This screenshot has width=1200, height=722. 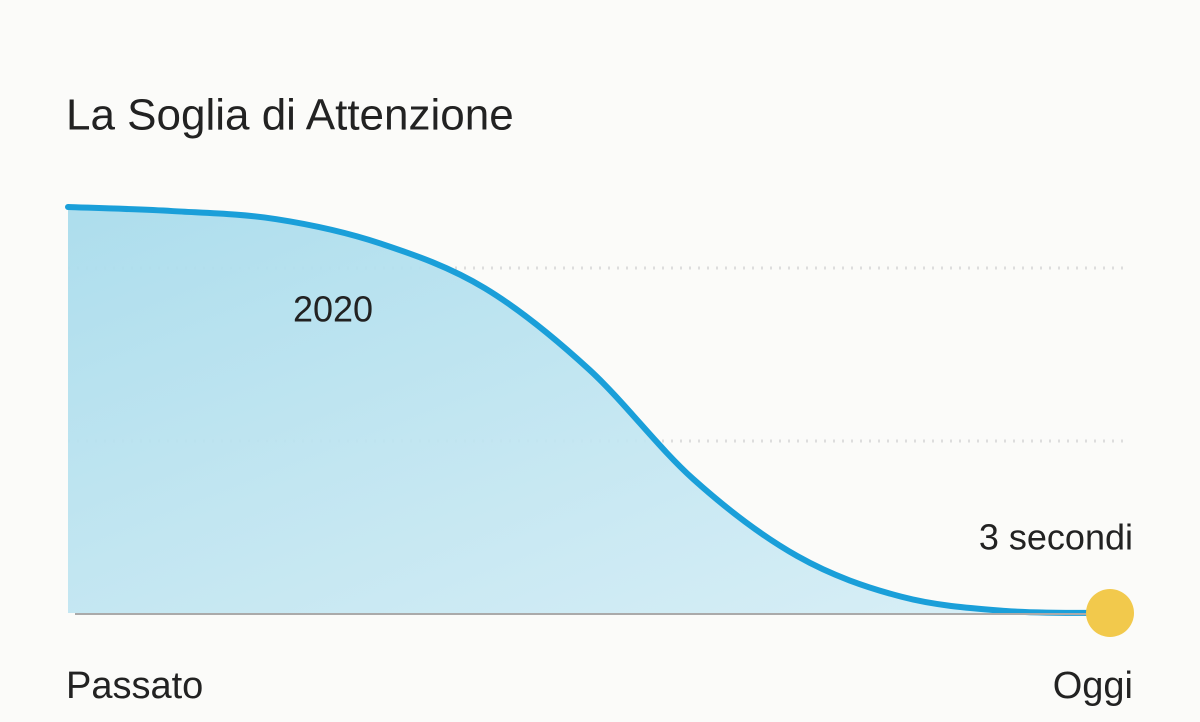 What do you see at coordinates (1056, 537) in the screenshot?
I see `annotation: 3 secondi` at bounding box center [1056, 537].